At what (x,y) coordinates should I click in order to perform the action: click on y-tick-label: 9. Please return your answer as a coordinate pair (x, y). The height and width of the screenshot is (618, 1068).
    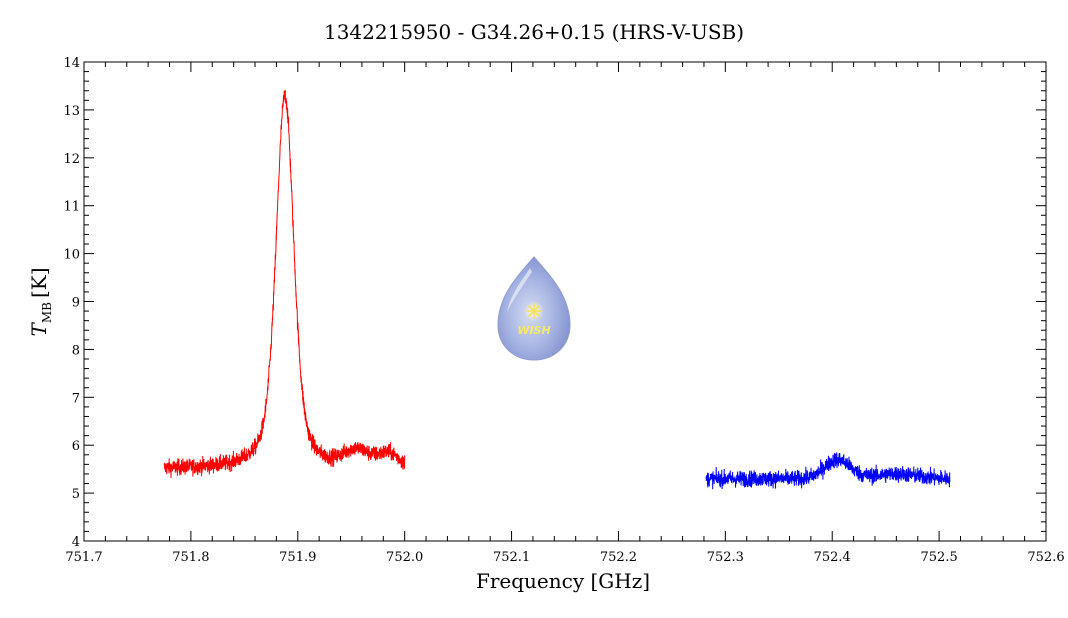
    Looking at the image, I should click on (76, 303).